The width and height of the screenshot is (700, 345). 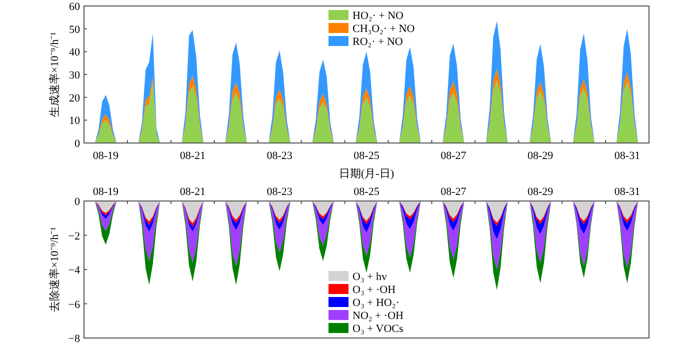 What do you see at coordinates (378, 329) in the screenshot?
I see `legend-label: O₃ + VOCs` at bounding box center [378, 329].